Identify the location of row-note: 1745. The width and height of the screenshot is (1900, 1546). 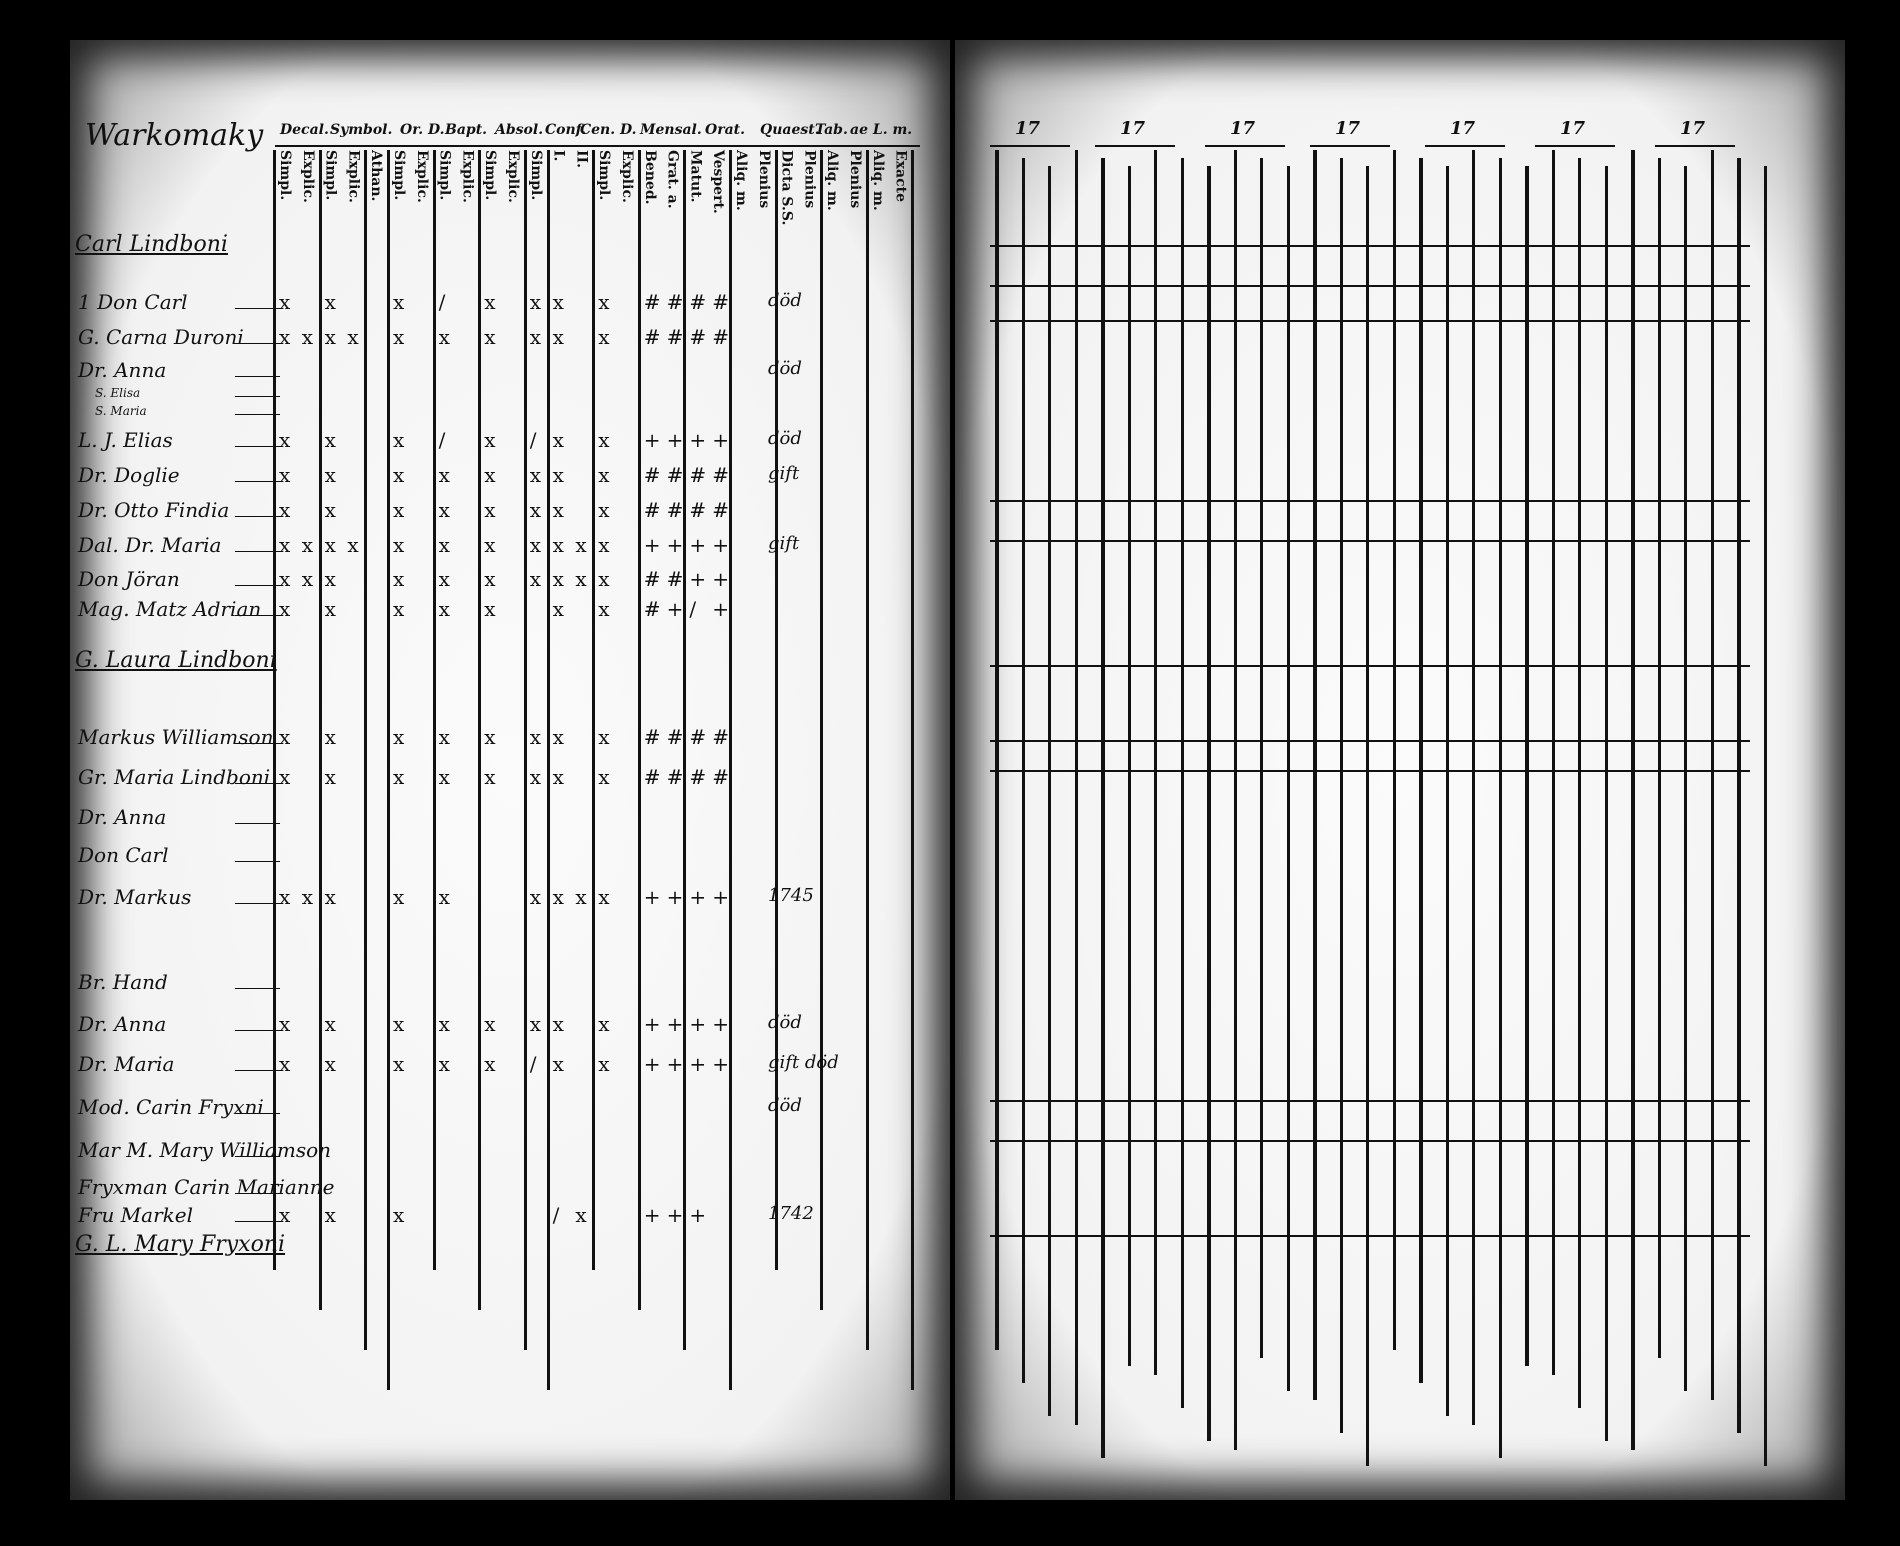
(791, 895).